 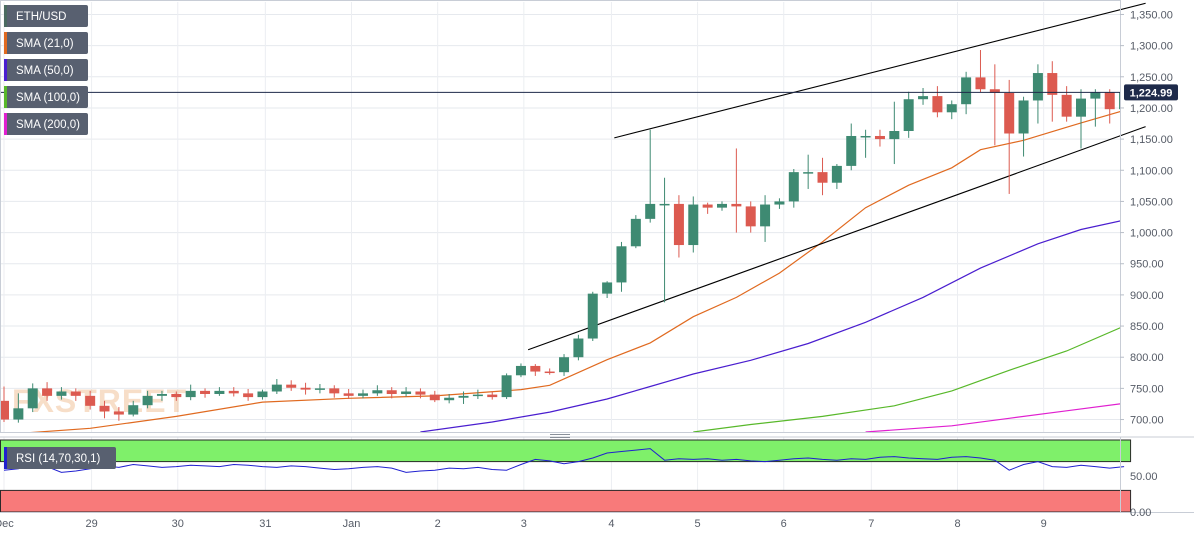 What do you see at coordinates (957, 524) in the screenshot?
I see `date-tick-label: 8` at bounding box center [957, 524].